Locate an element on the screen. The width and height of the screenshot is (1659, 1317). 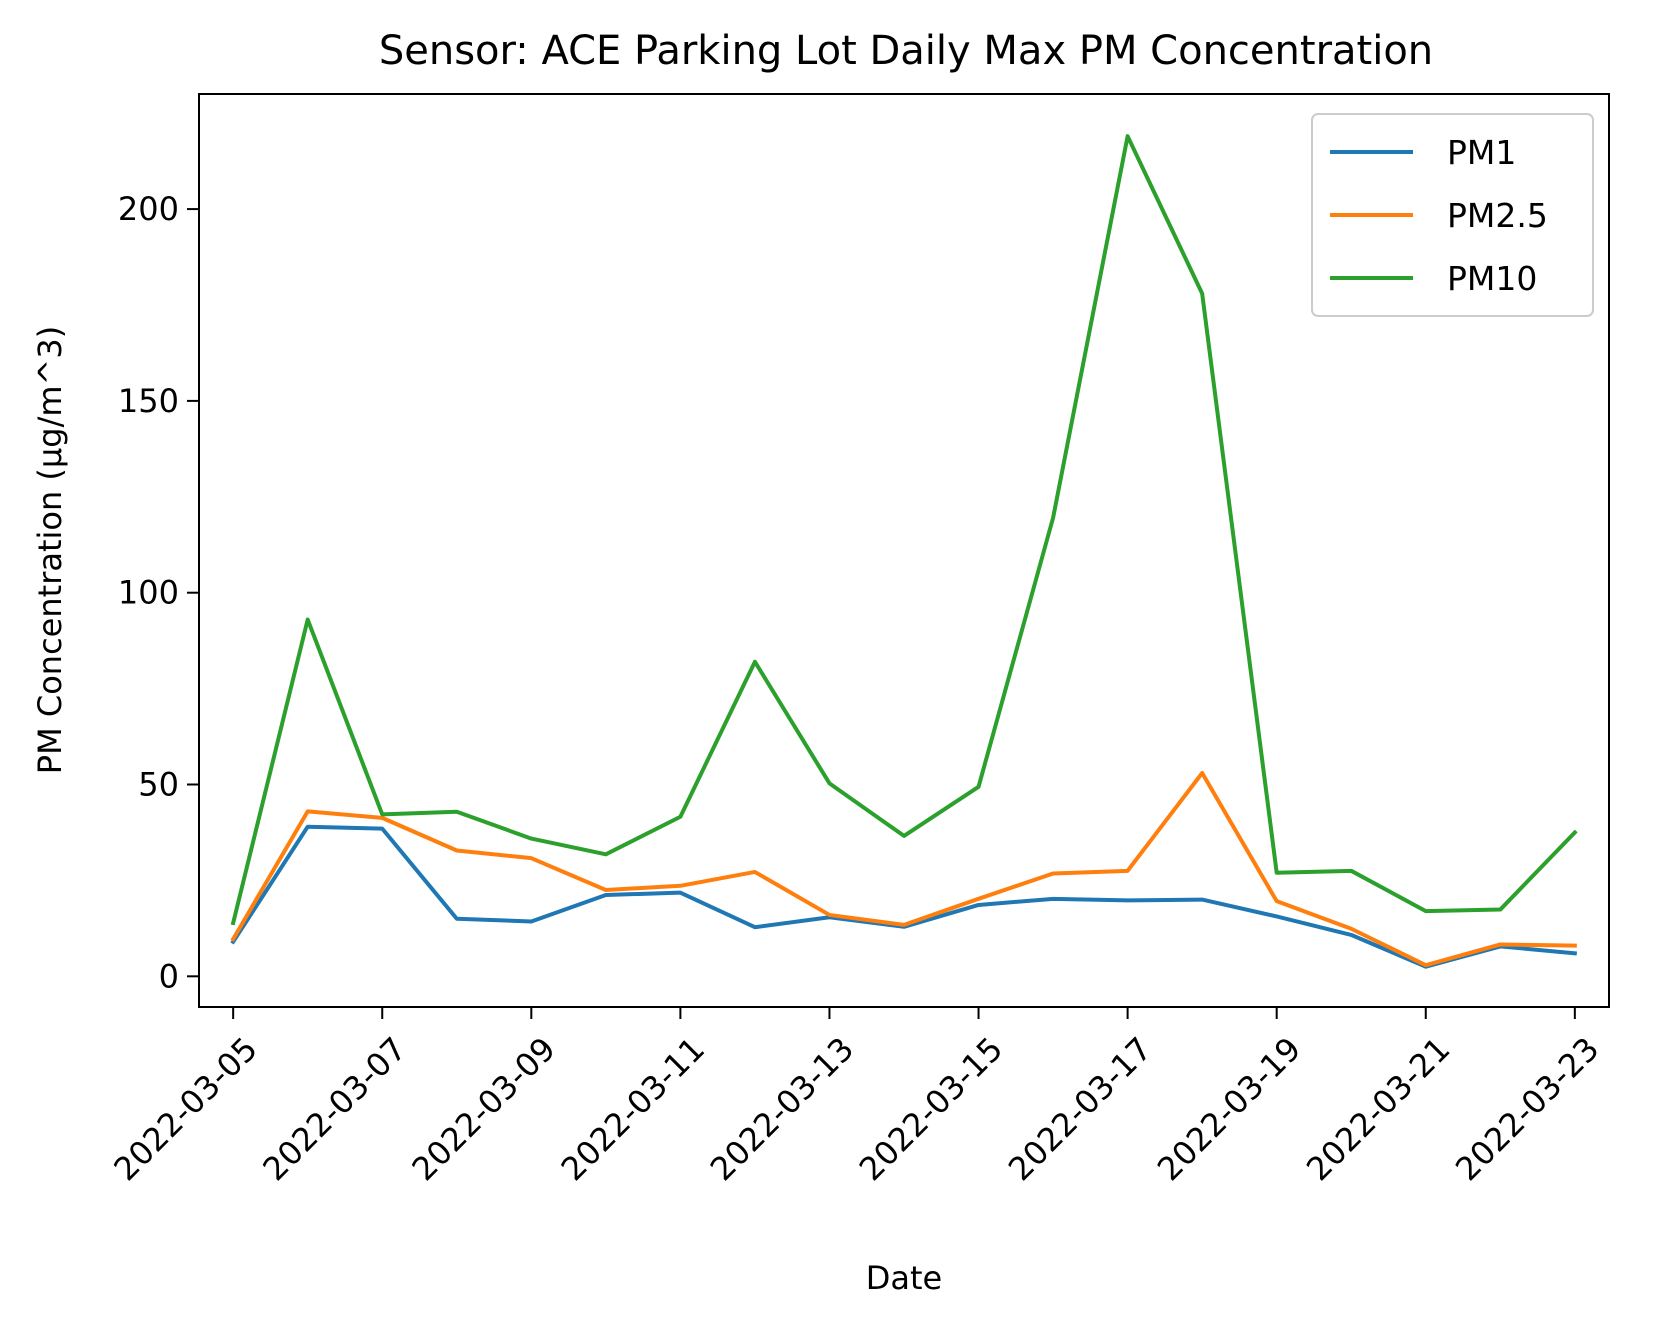
y-tick-label: 100 is located at coordinates (148, 593).